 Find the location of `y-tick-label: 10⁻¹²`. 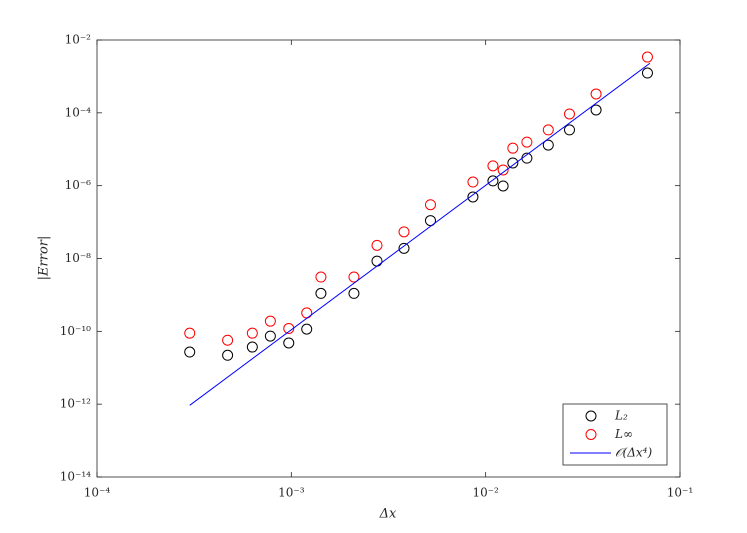

y-tick-label: 10⁻¹² is located at coordinates (75, 404).